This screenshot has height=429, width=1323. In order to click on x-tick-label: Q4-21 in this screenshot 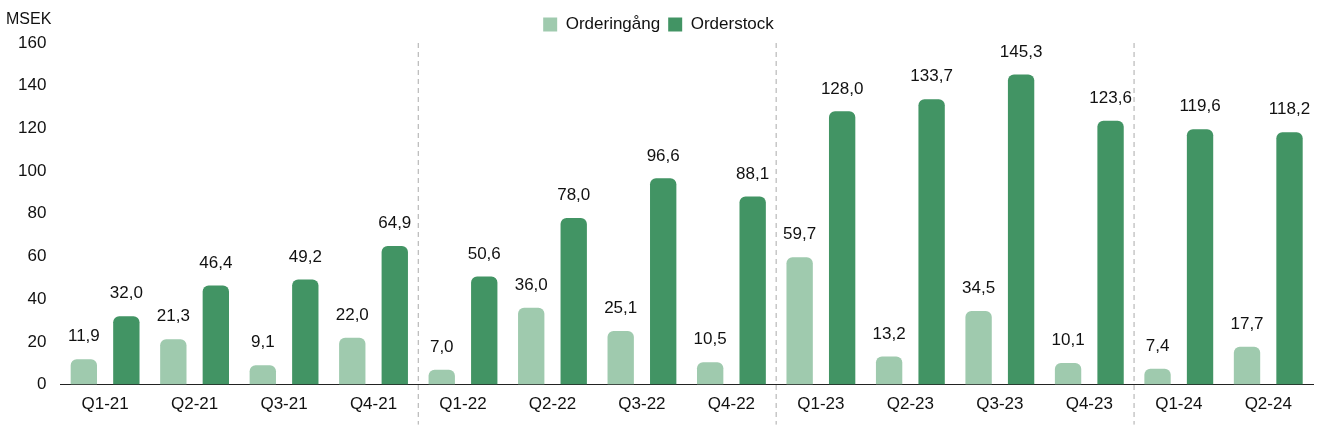, I will do `click(373, 404)`.